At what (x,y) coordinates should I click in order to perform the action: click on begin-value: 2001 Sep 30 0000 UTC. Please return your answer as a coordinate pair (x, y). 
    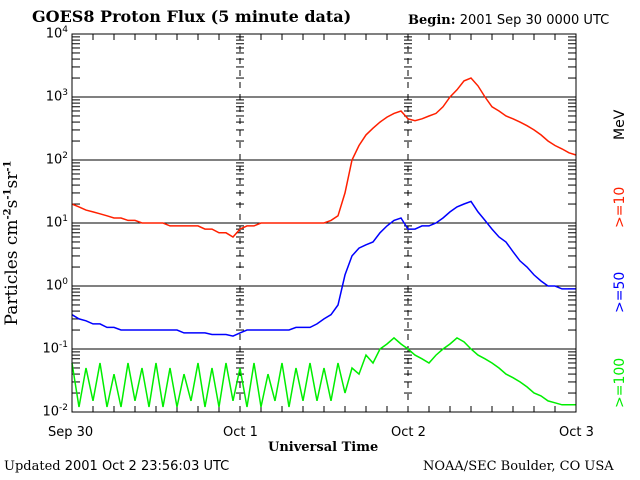
    Looking at the image, I should click on (534, 20).